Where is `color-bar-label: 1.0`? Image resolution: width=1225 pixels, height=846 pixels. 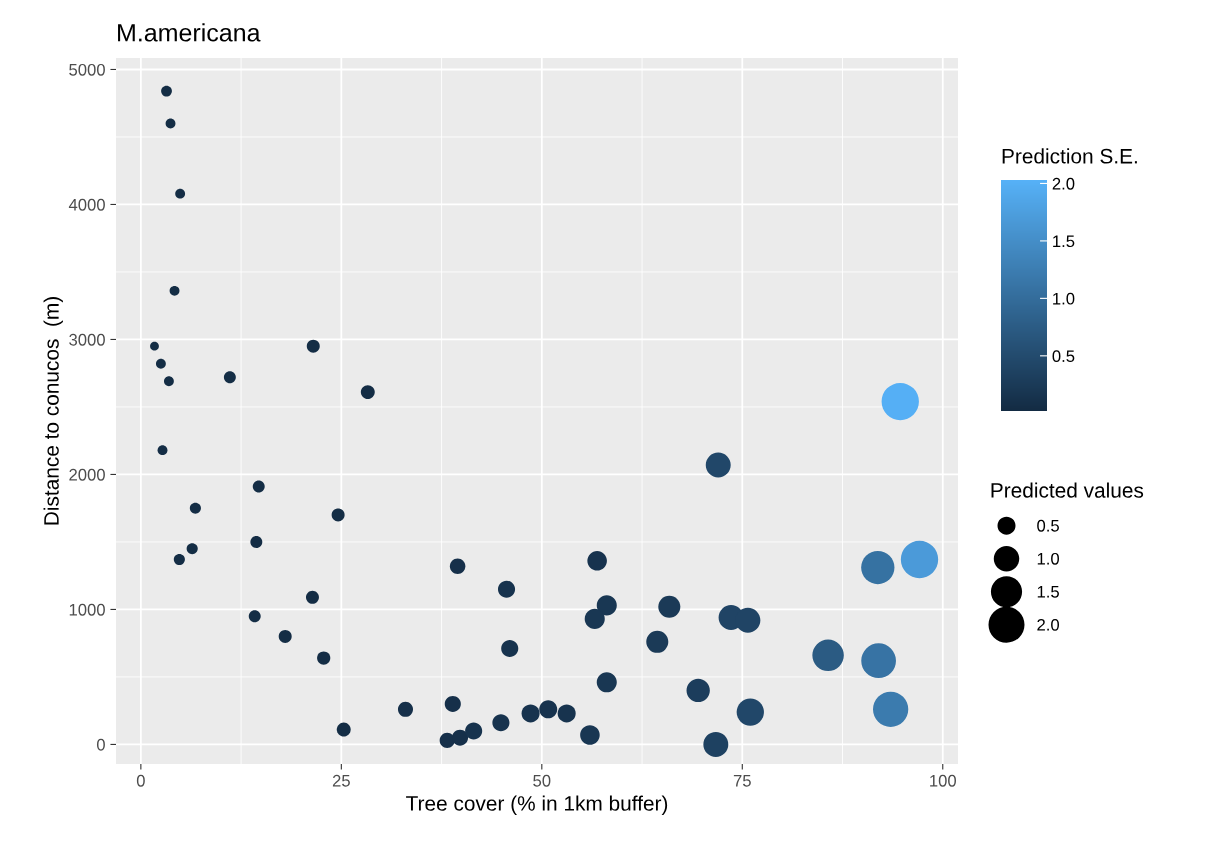
color-bar-label: 1.0 is located at coordinates (1064, 298).